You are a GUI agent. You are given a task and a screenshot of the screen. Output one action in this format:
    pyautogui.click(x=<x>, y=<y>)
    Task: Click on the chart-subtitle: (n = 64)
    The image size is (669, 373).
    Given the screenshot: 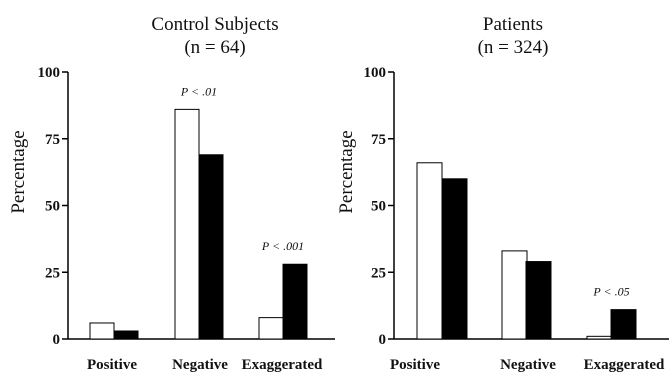 What is the action you would take?
    pyautogui.click(x=214, y=47)
    